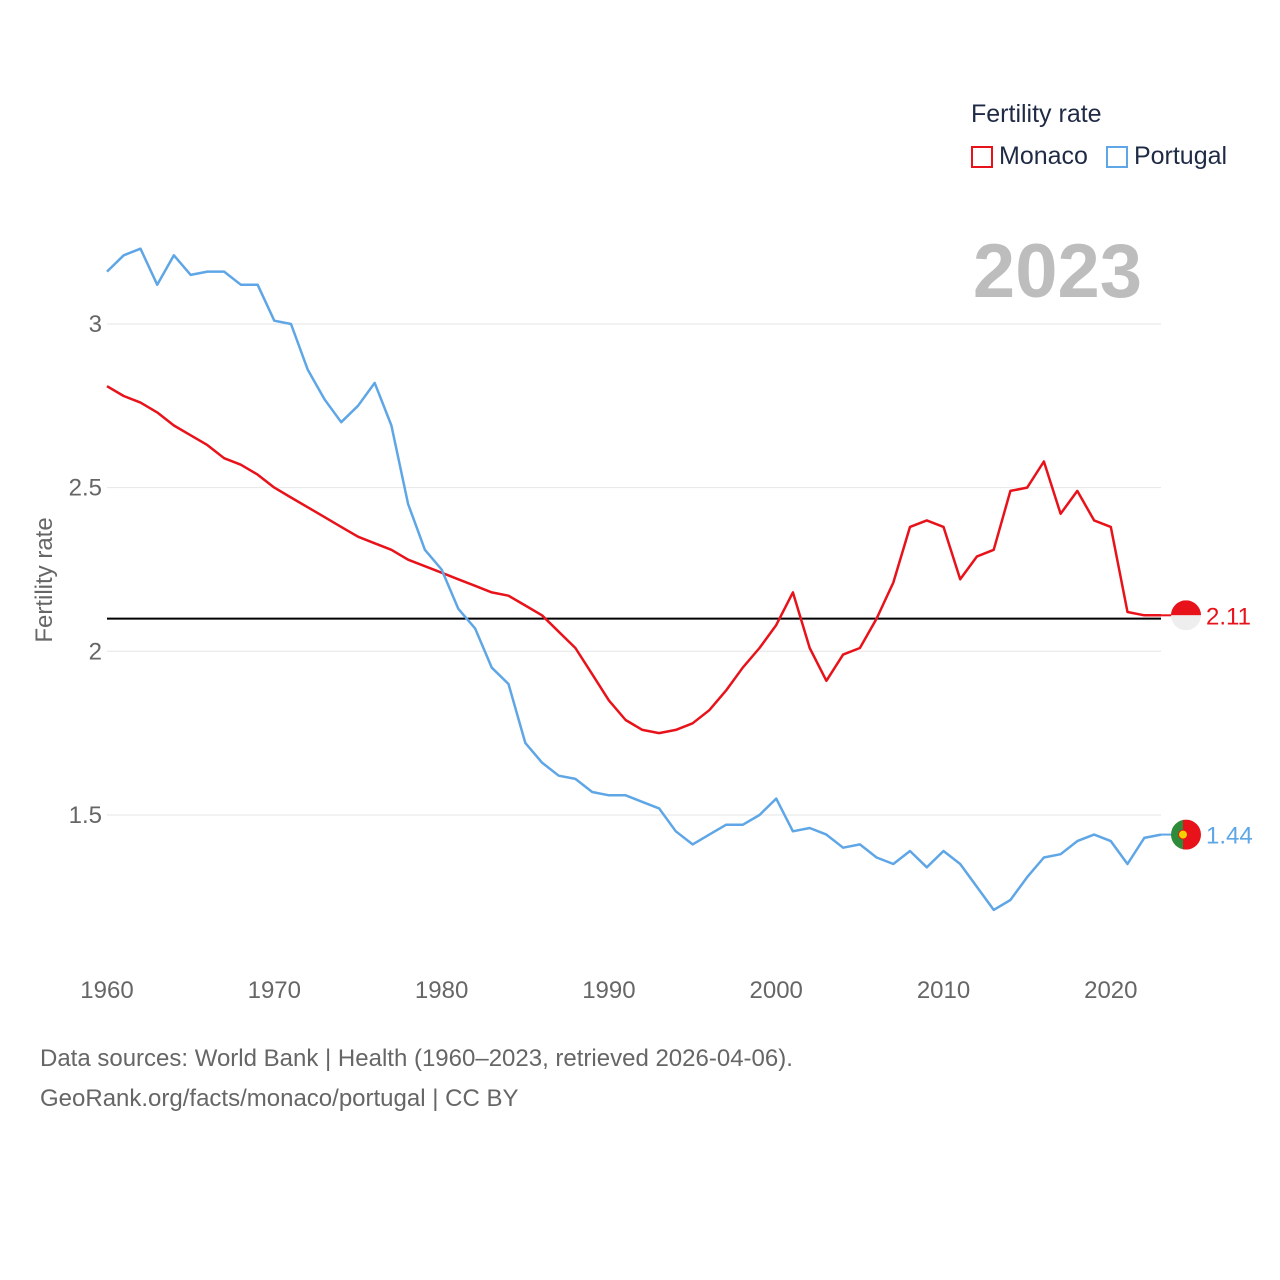  I want to click on x-tick-label: 1990, so click(608, 990).